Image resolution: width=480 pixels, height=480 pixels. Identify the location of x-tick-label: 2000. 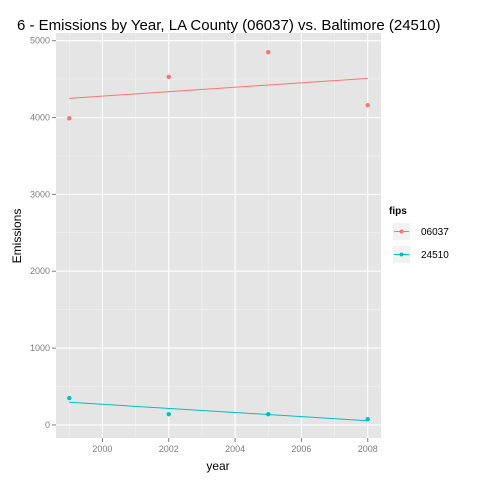
(102, 449).